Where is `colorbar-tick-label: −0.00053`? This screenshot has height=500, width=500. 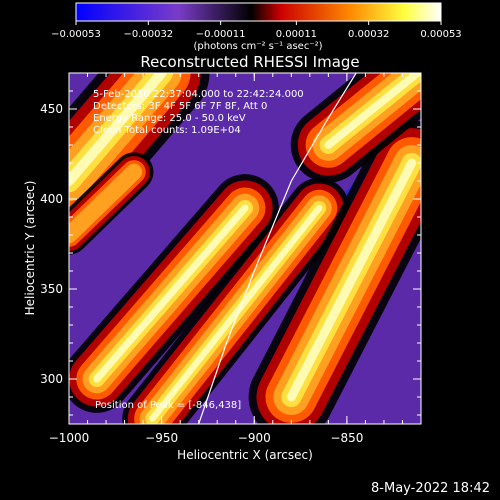
colorbar-tick-label: −0.00053 is located at coordinates (76, 34).